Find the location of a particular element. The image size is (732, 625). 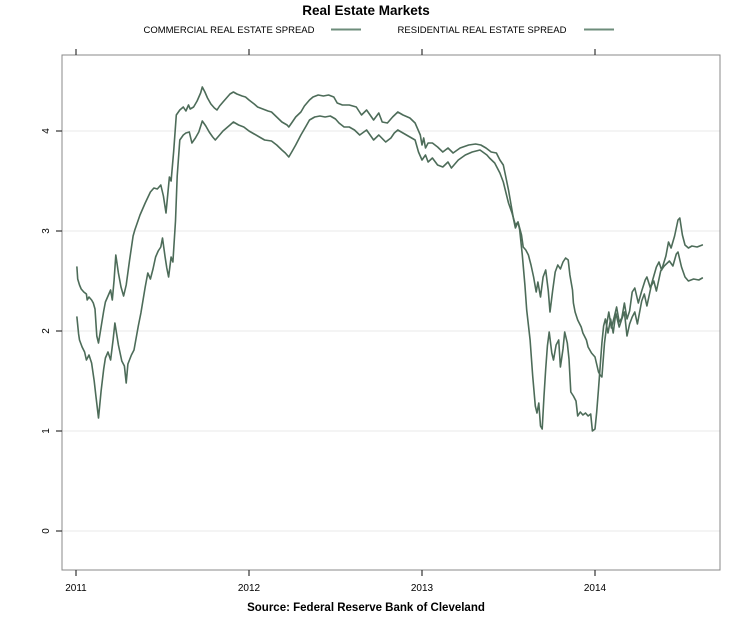

y-tick-label-0: 0 is located at coordinates (46, 531).